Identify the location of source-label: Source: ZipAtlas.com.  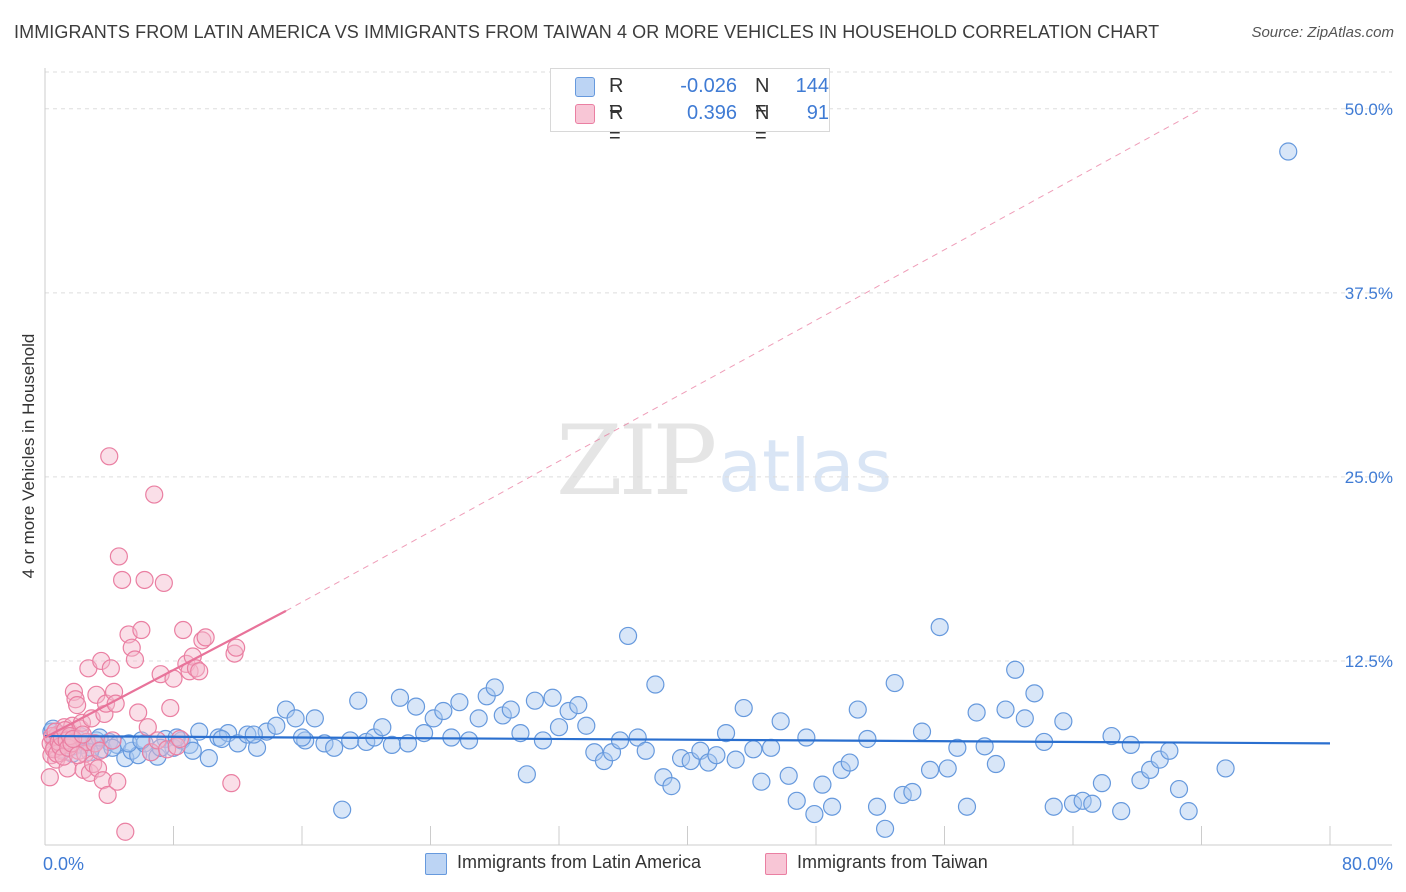
(1322, 32).